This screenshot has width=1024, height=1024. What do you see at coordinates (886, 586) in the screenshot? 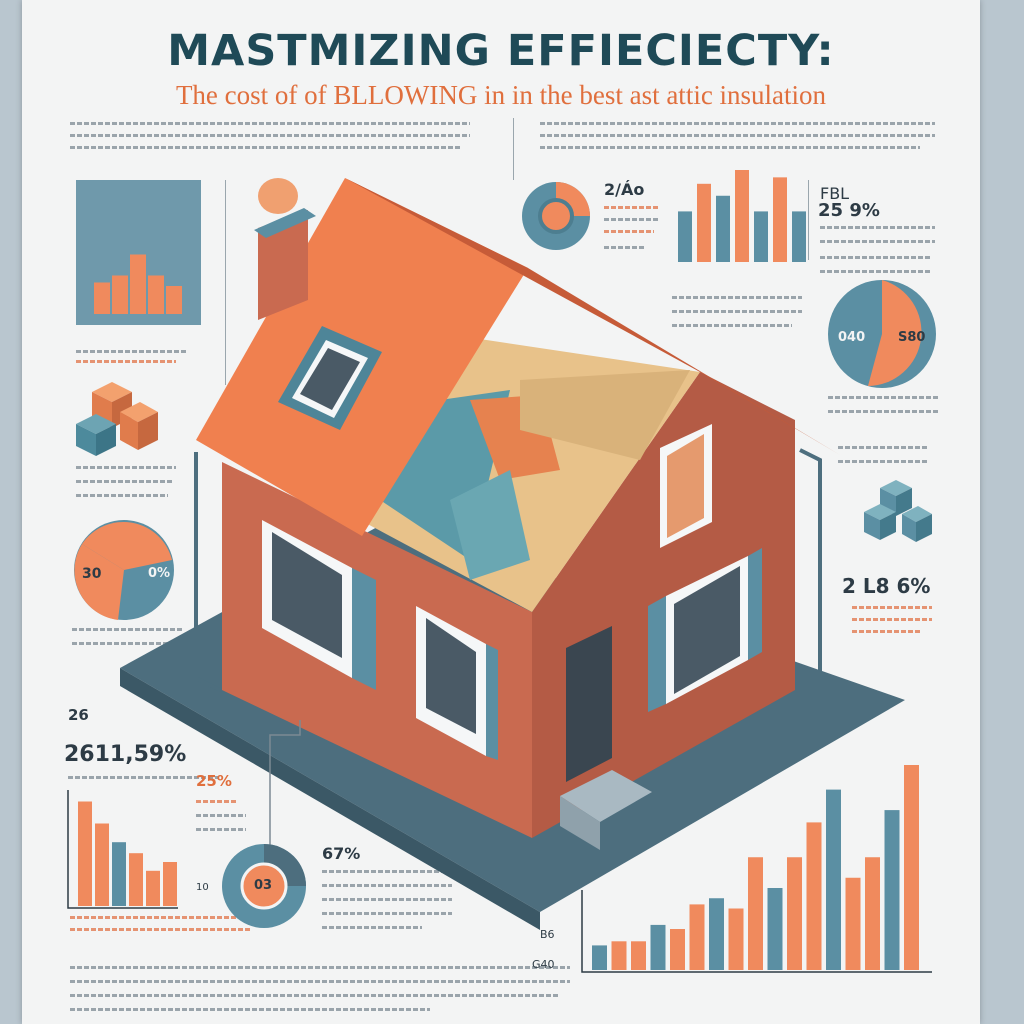
I see `stat-mid-right: 2 L8 6%` at bounding box center [886, 586].